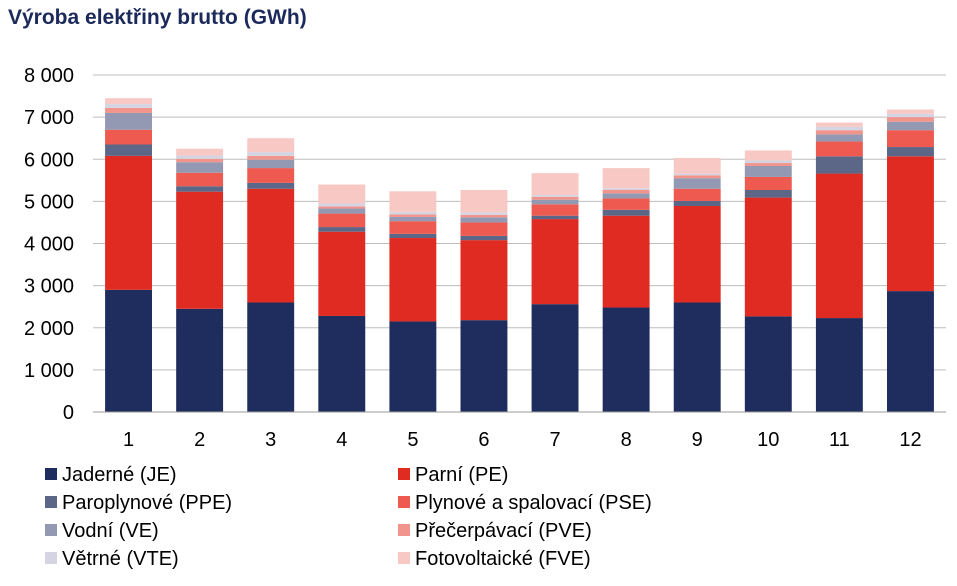 This screenshot has width=957, height=586. What do you see at coordinates (49, 160) in the screenshot?
I see `y-tick-label: 6 000` at bounding box center [49, 160].